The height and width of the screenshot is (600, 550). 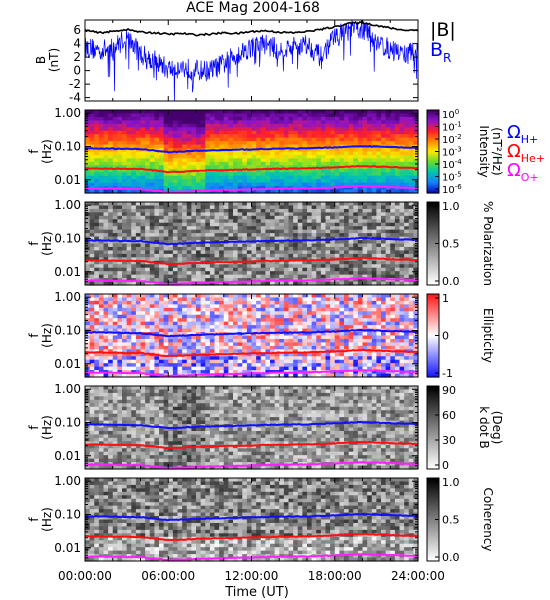 I want to click on legend-br-sub: R, so click(x=447, y=58).